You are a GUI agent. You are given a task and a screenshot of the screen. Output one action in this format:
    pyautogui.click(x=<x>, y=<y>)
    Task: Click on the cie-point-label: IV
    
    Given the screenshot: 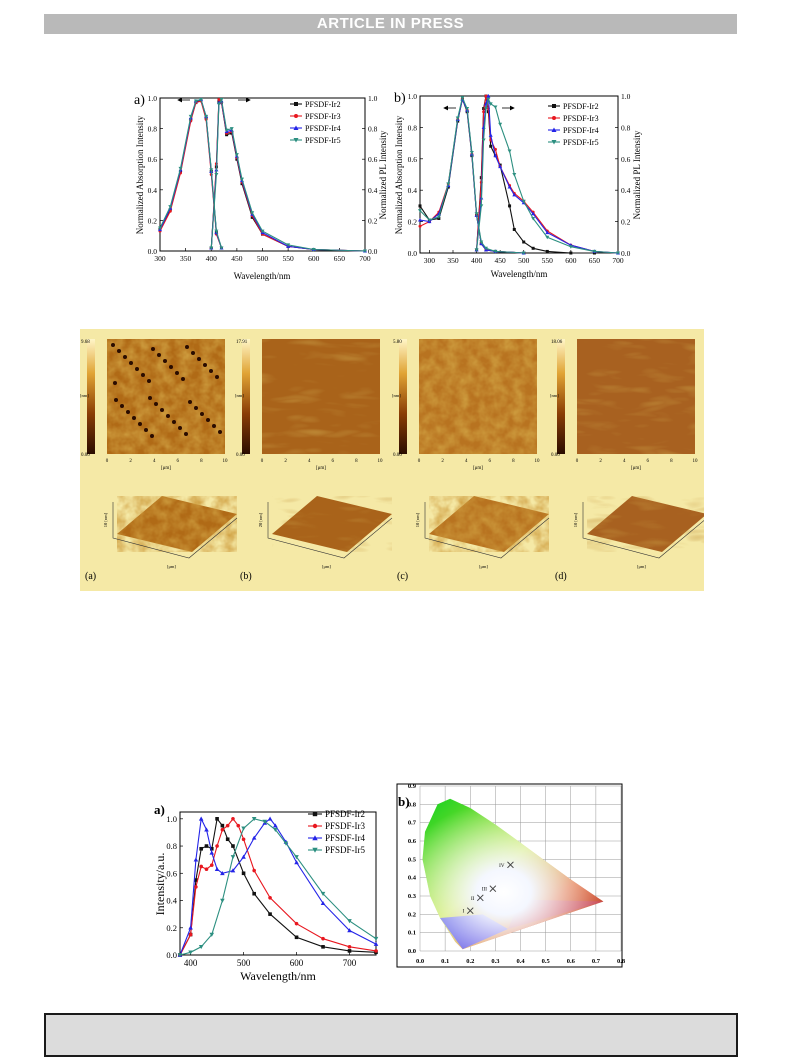 What is the action you would take?
    pyautogui.click(x=502, y=866)
    